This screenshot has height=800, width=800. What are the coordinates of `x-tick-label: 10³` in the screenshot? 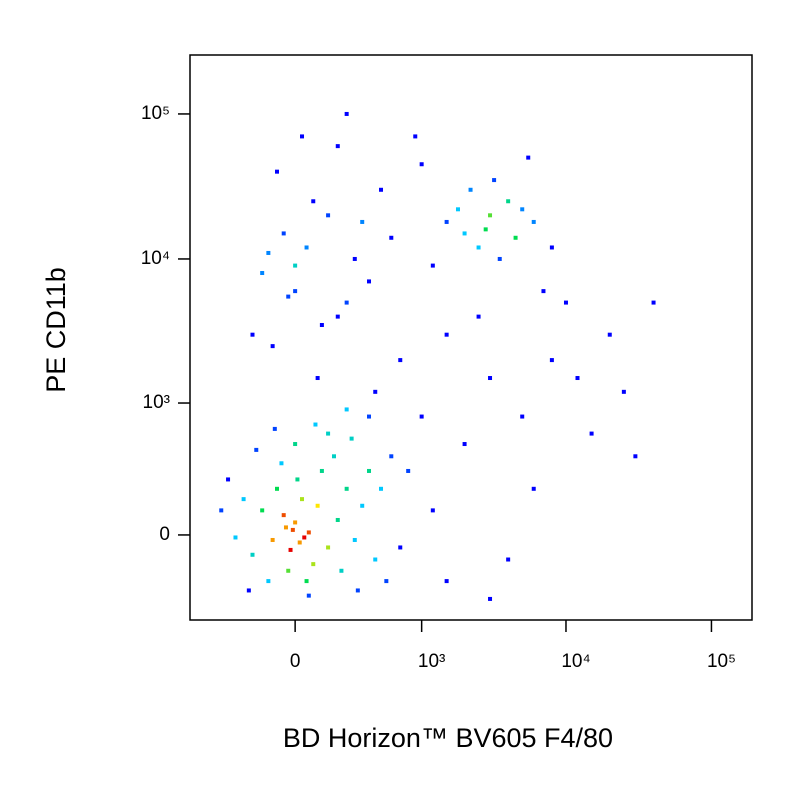 It's located at (431, 661).